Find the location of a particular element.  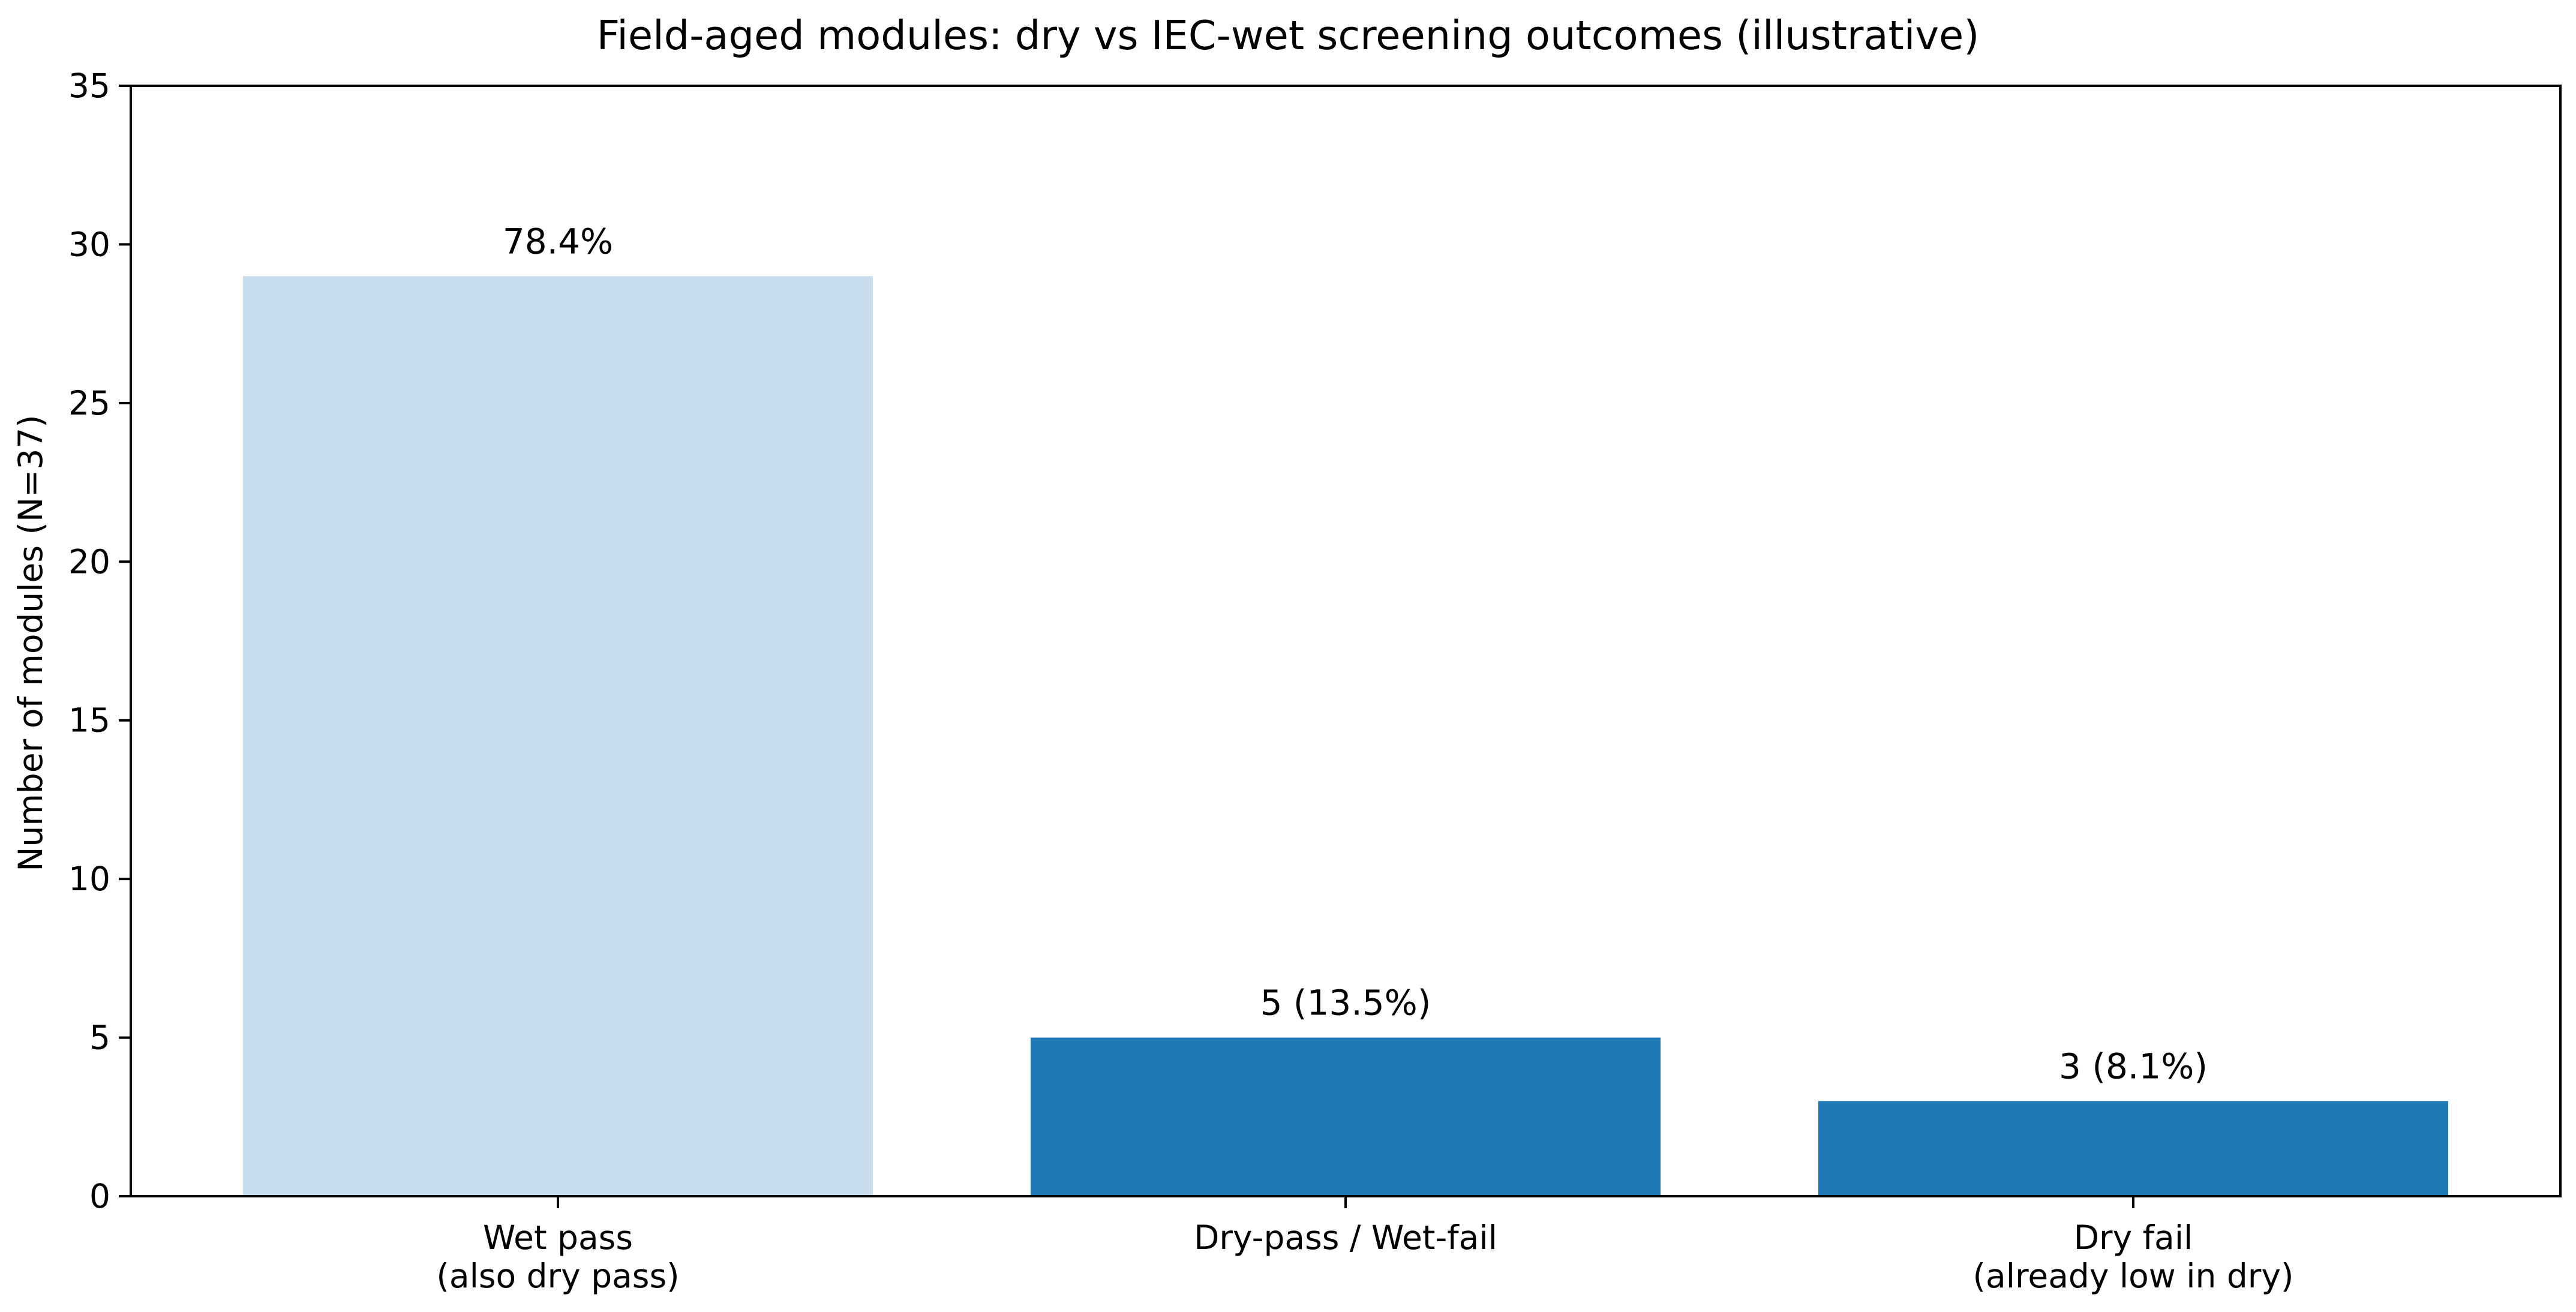

bar-value-label: 3 (8.1%) is located at coordinates (2133, 1066).